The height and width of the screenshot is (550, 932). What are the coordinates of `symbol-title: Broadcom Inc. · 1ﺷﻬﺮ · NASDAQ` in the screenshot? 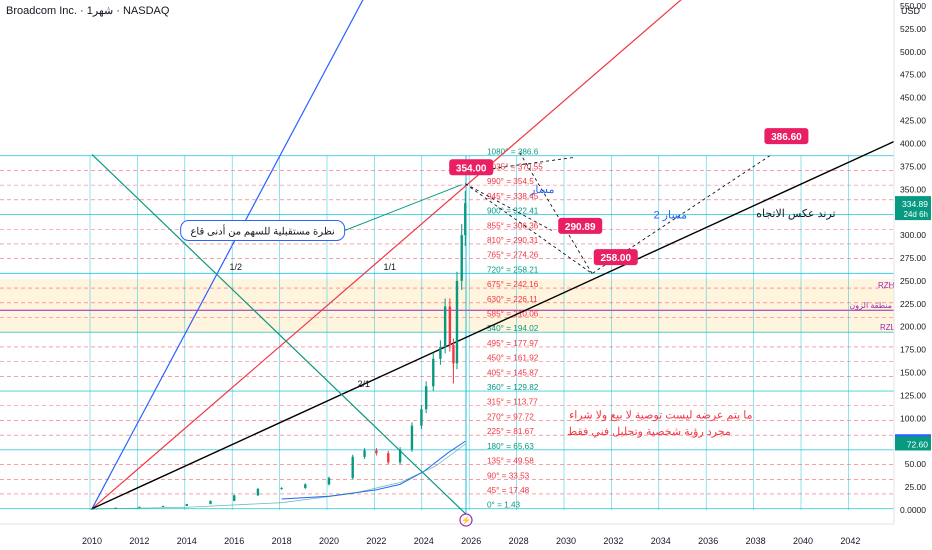 It's located at (88, 11).